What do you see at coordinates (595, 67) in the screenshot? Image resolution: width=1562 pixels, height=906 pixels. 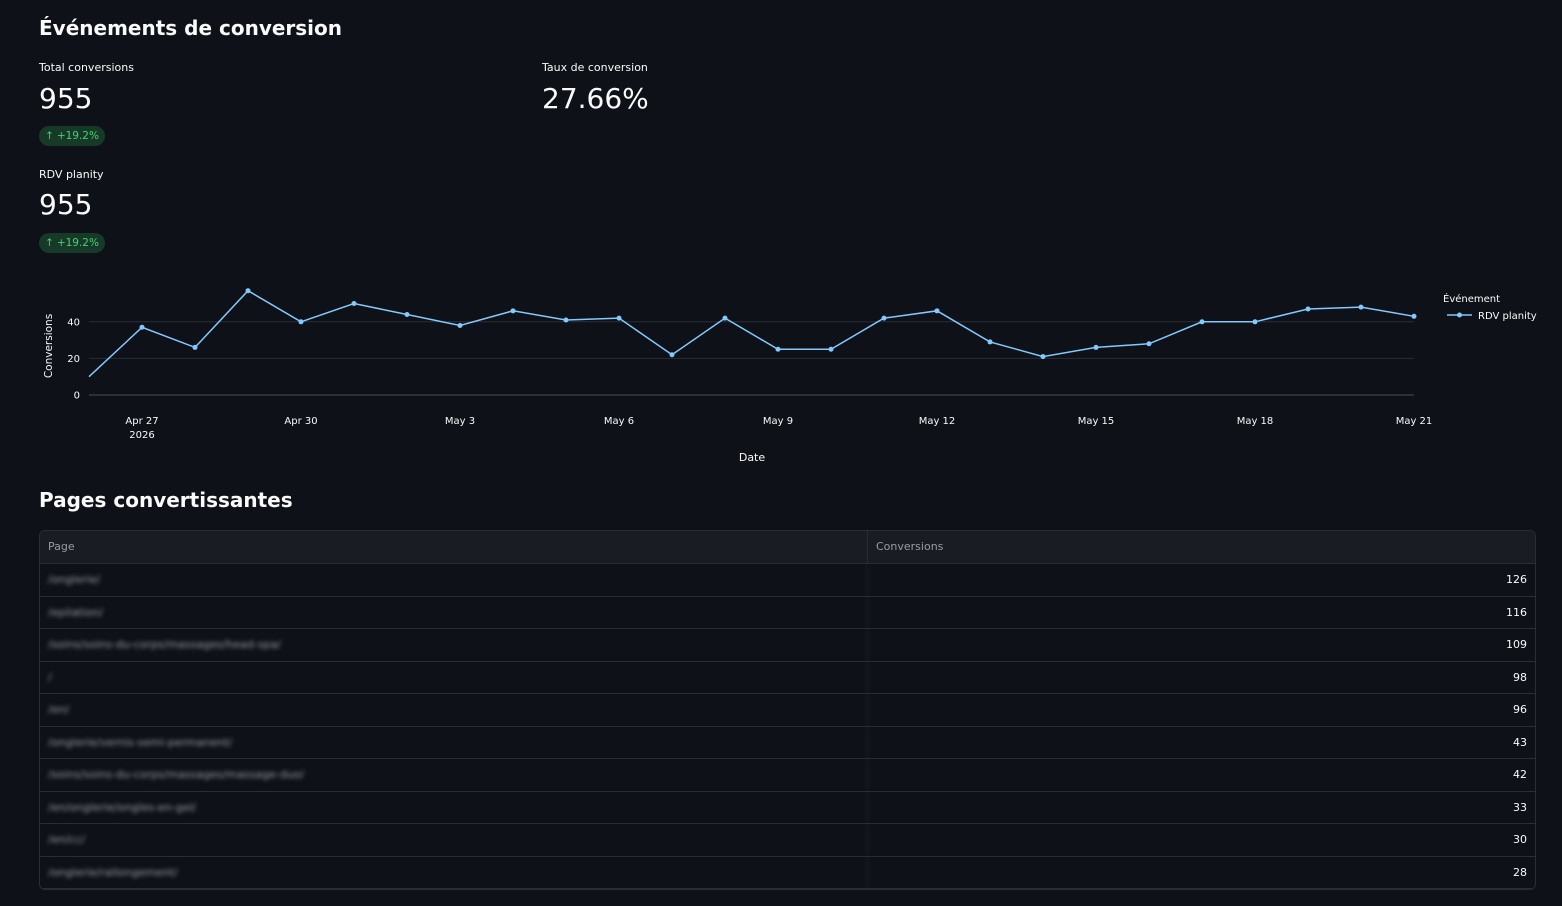 I see `metric-label-conversion-rate: Taux de conversion` at bounding box center [595, 67].